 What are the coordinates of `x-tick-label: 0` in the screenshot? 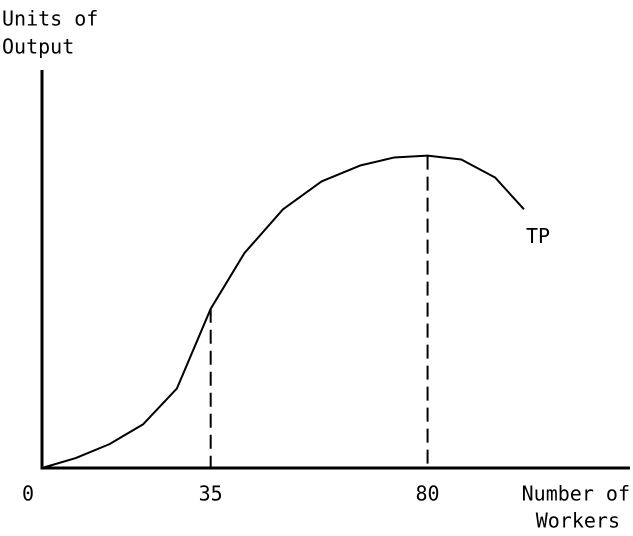 It's located at (28, 494).